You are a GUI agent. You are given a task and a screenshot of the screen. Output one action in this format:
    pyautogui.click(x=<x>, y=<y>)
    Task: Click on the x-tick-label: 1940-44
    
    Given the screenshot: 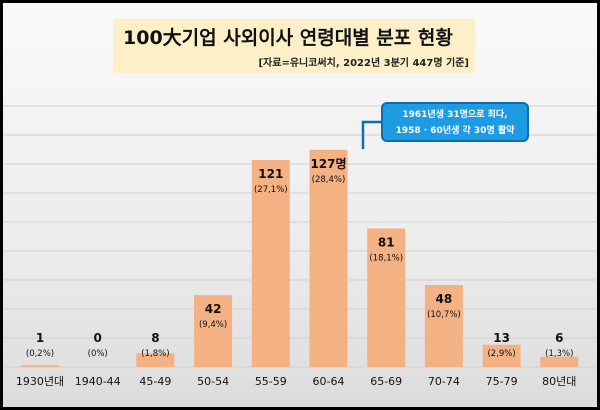 What is the action you would take?
    pyautogui.click(x=98, y=381)
    